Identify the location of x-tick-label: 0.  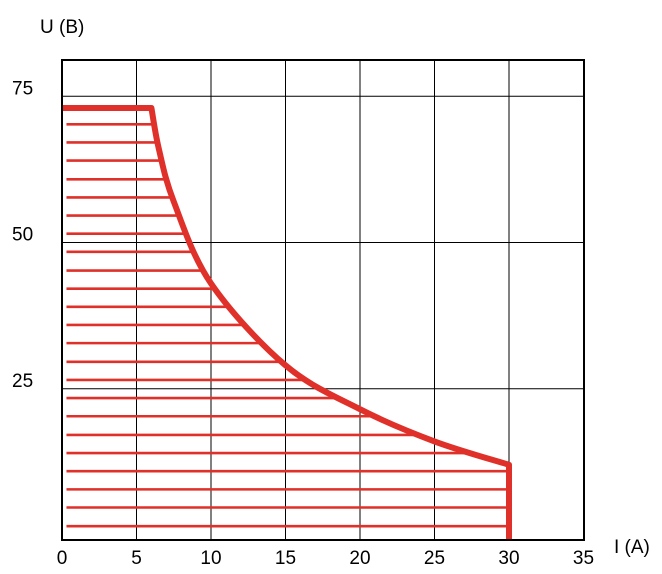
(62, 558).